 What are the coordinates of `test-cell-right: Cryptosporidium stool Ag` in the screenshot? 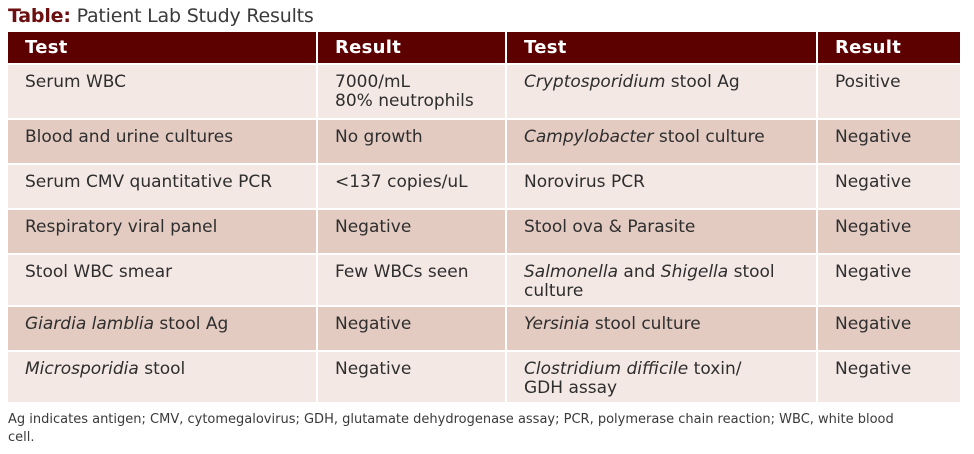 It's located at (662, 91).